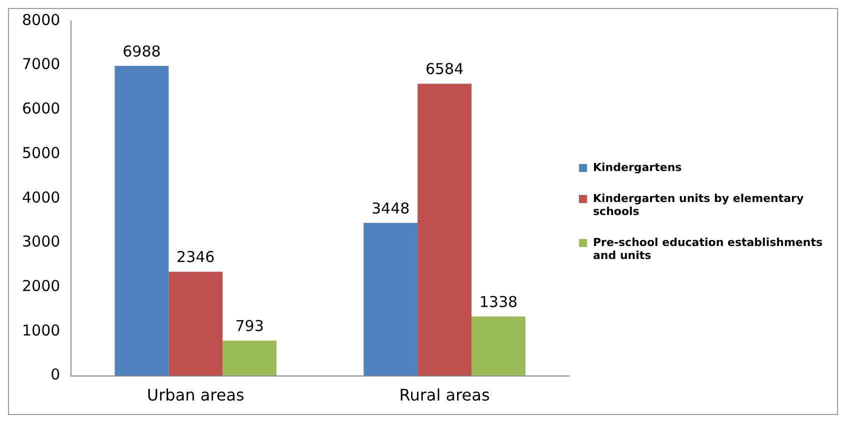  Describe the element at coordinates (41, 330) in the screenshot. I see `y-tick-label: 1000` at that location.